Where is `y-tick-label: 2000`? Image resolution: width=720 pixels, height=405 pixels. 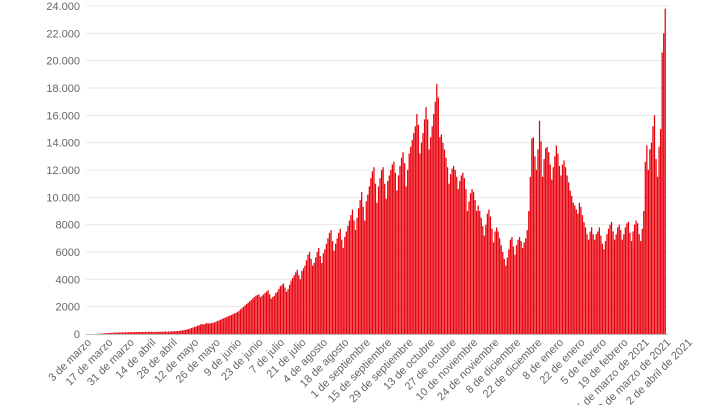 y-tick-label: 2000 is located at coordinates (68, 308).